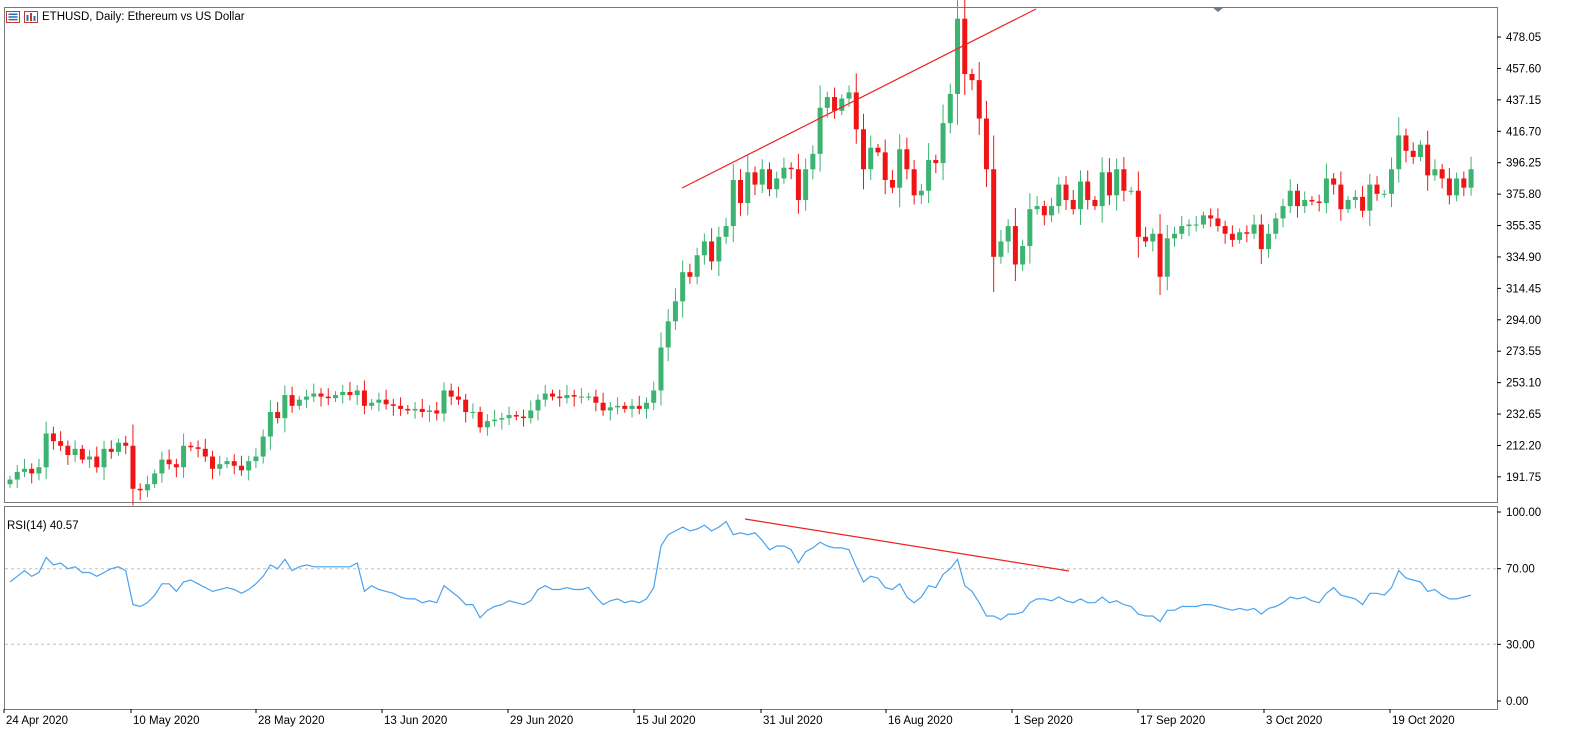 This screenshot has width=1592, height=745. Describe the element at coordinates (291, 721) in the screenshot. I see `date-axis-tick-label: 28 May 2020` at that location.